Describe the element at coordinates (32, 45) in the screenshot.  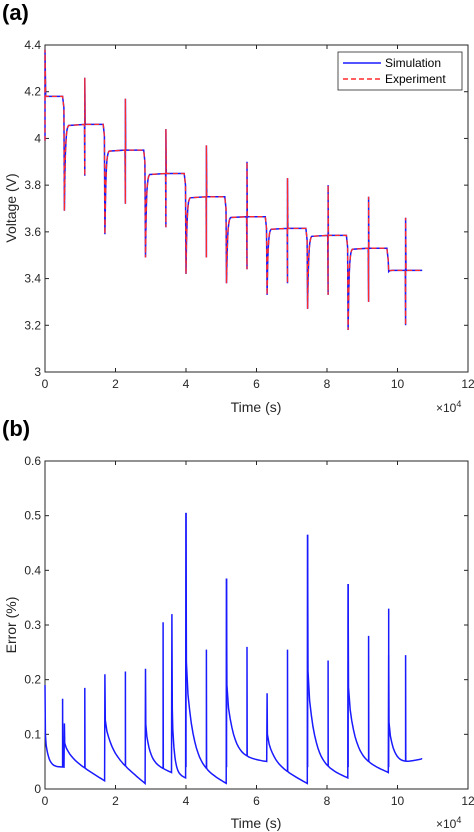
I see `y-tick-label: 4.4` at that location.